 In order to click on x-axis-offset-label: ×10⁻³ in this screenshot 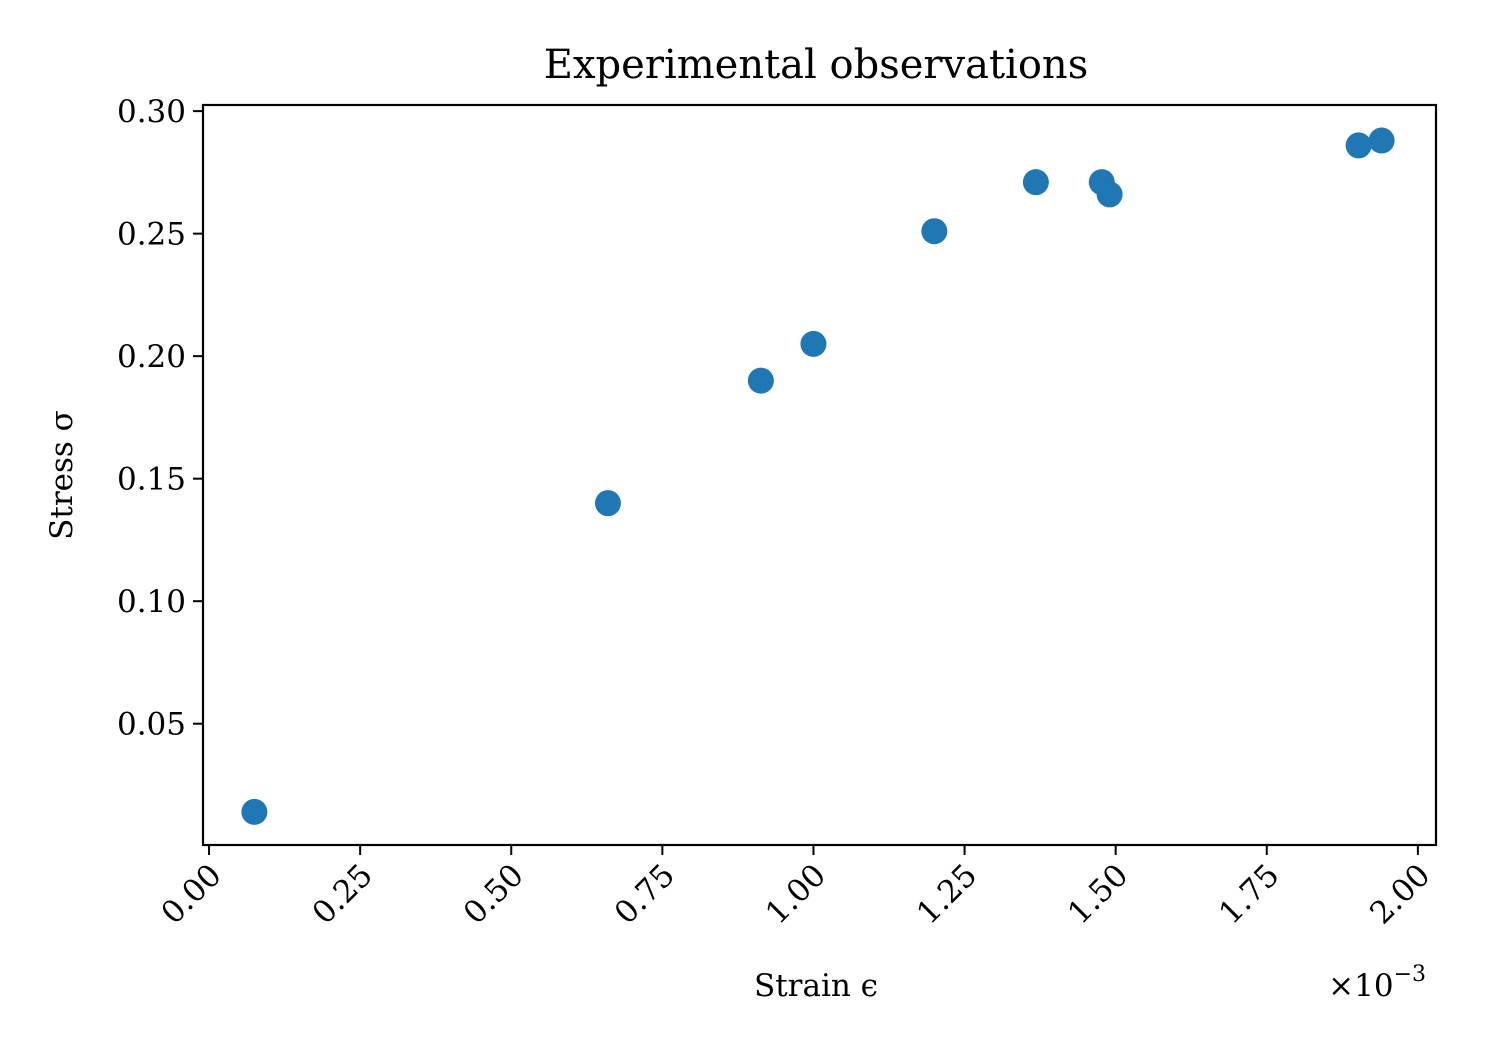, I will do `click(1377, 983)`.